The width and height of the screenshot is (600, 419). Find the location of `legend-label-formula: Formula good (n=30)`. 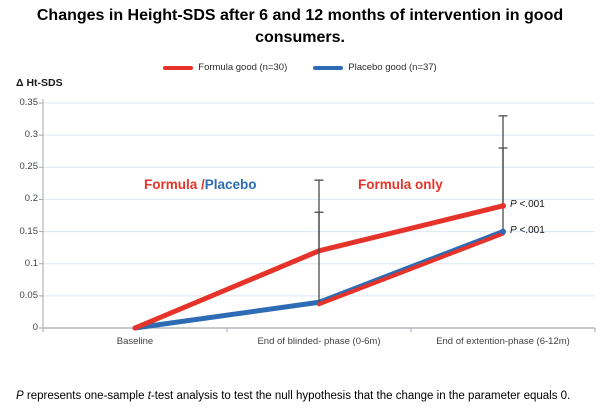

legend-label-formula: Formula good (n=30) is located at coordinates (243, 67).